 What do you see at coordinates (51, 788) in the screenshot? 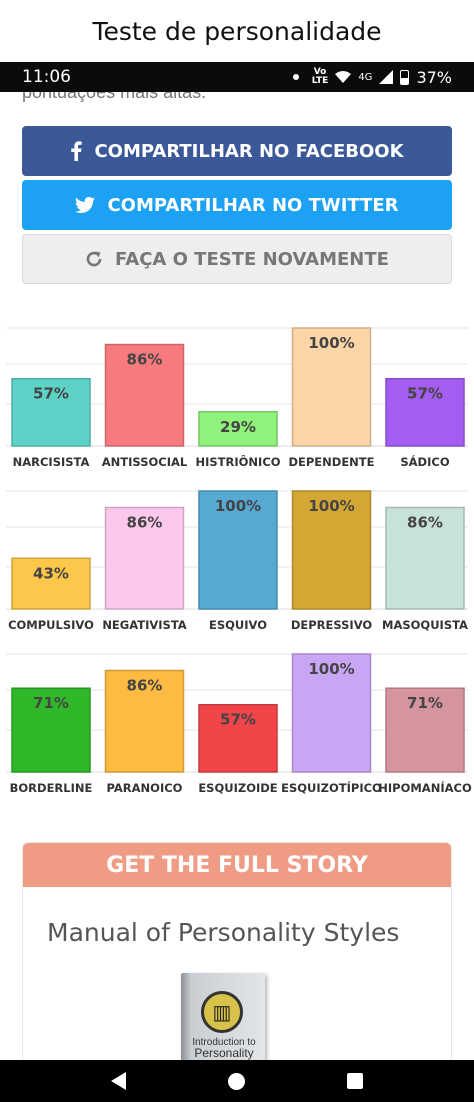
I see `category-label: BORDERLINE` at bounding box center [51, 788].